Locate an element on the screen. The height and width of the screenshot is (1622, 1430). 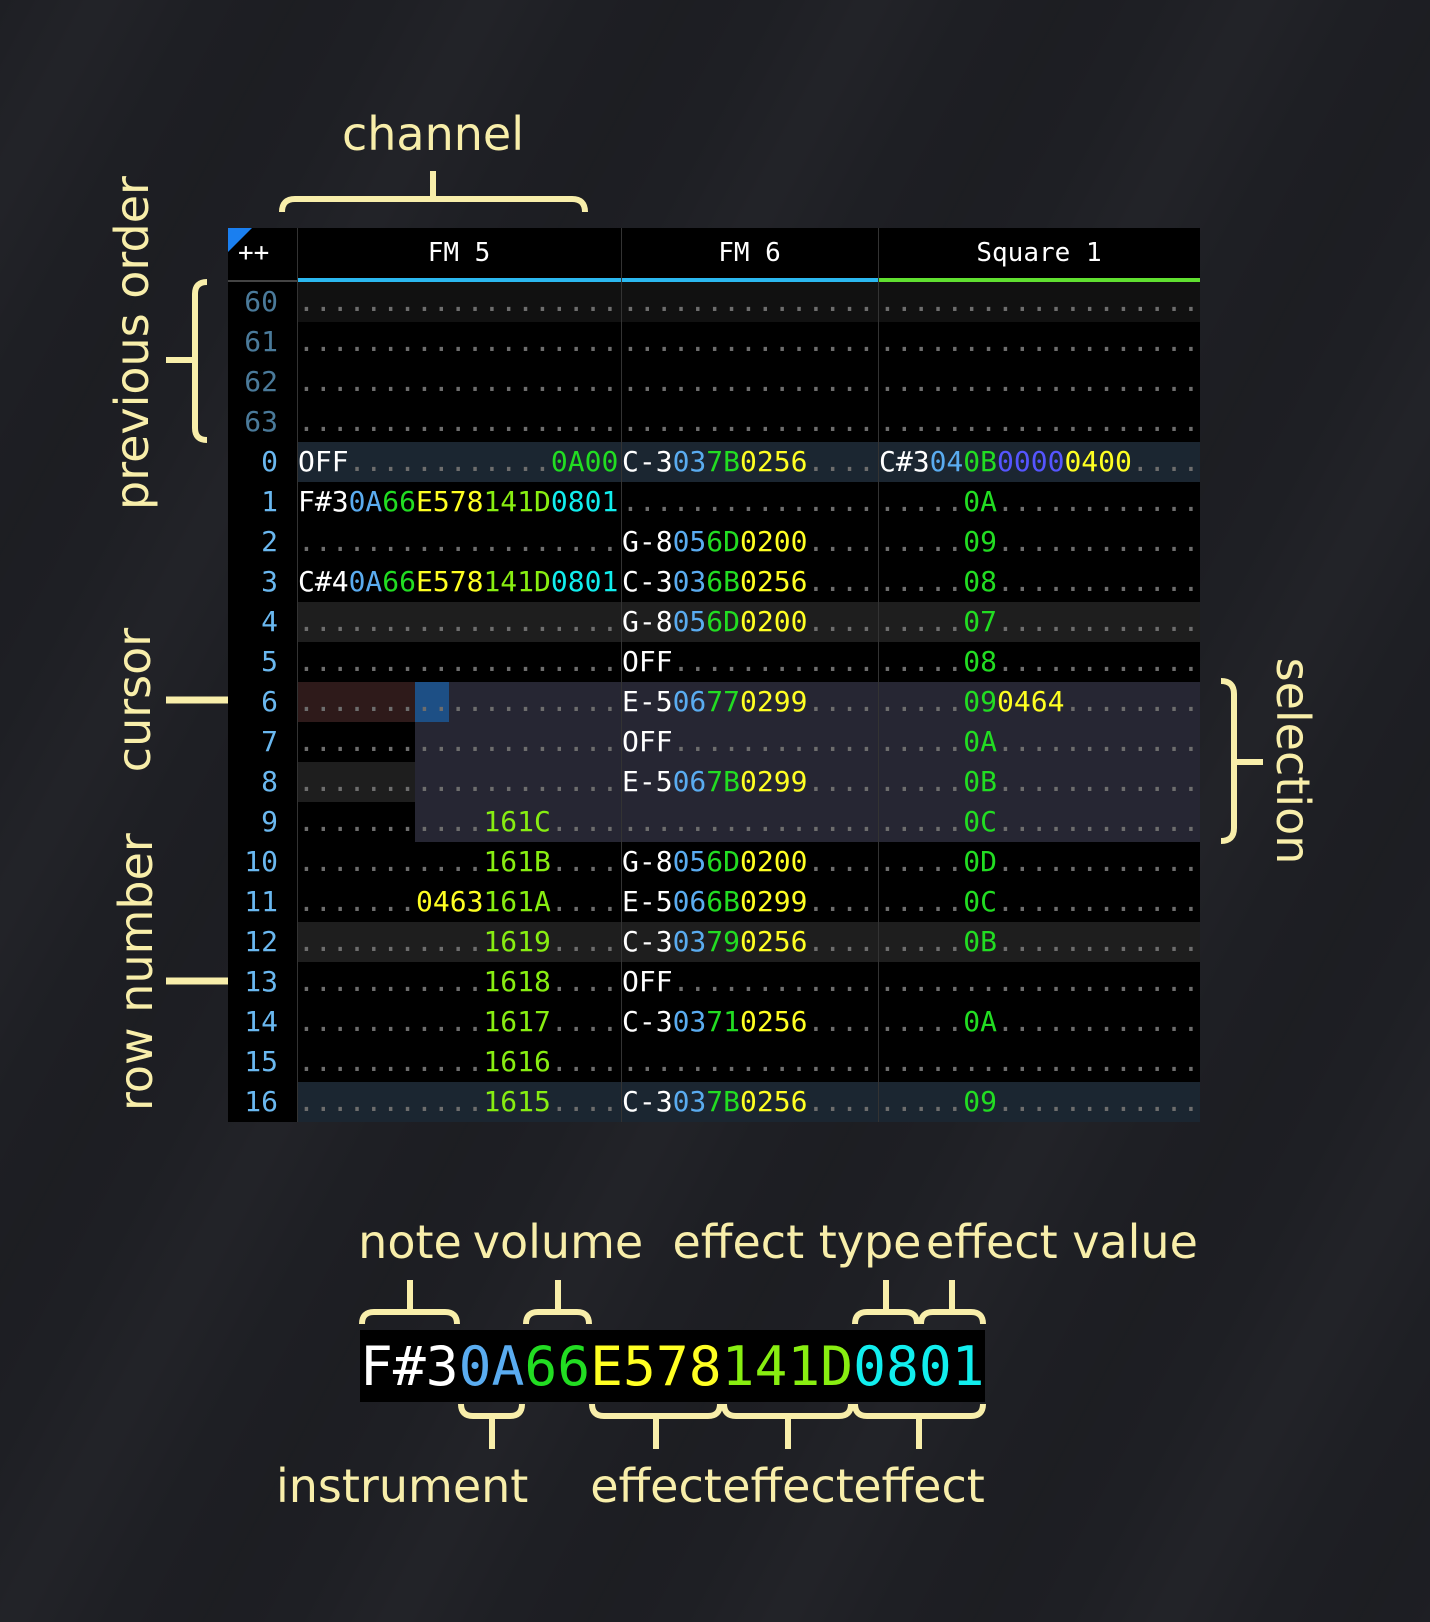
channel-header-1: FM 5 is located at coordinates (459, 255).